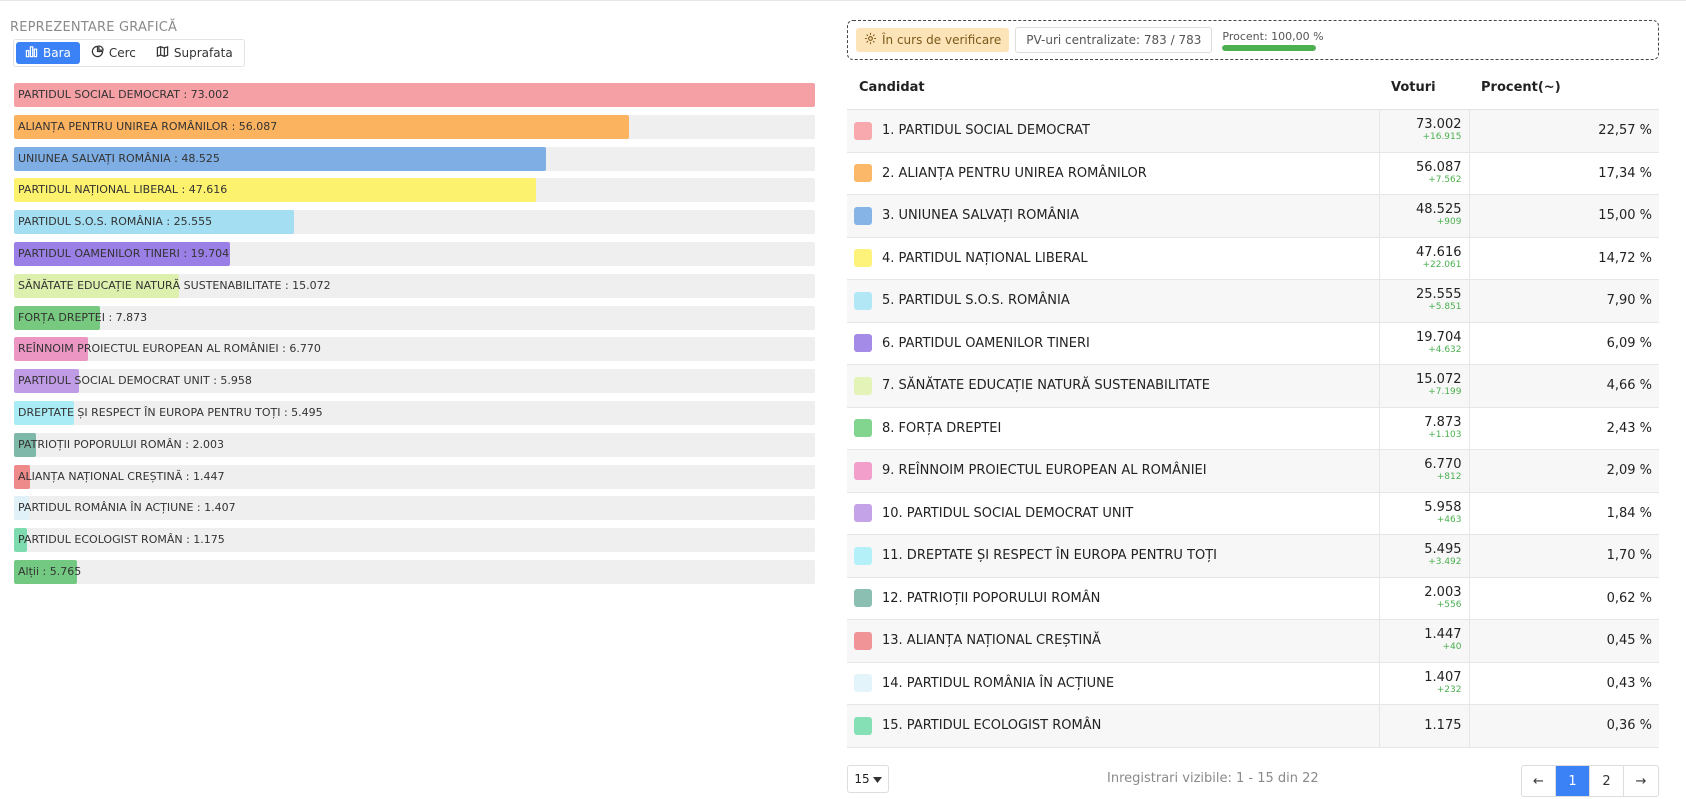 The height and width of the screenshot is (799, 1686). I want to click on candidate-name: 1. PARTIDUL SOCIAL DEMOCRAT, so click(986, 131).